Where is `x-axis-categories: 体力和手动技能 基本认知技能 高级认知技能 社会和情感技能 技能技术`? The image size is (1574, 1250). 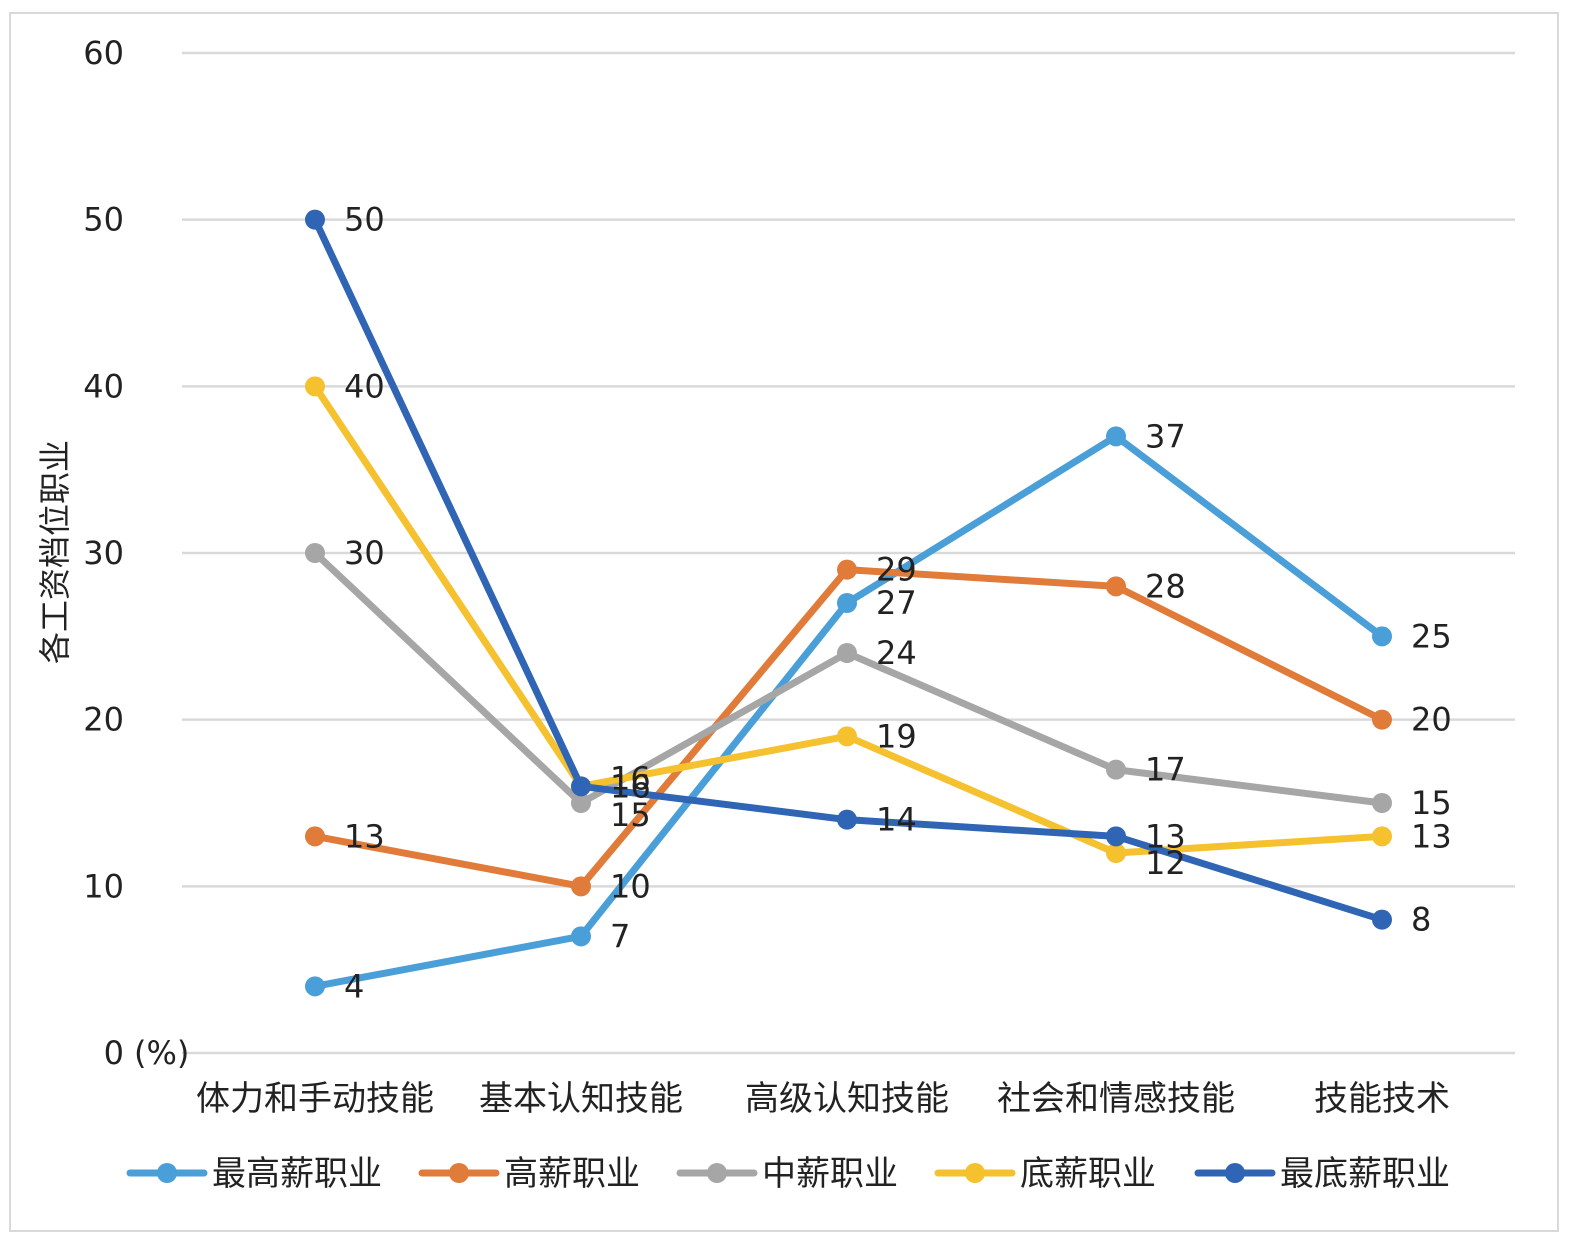 x-axis-categories: 体力和手动技能 基本认知技能 高级认知技能 社会和情感技能 技能技术 is located at coordinates (823, 1099).